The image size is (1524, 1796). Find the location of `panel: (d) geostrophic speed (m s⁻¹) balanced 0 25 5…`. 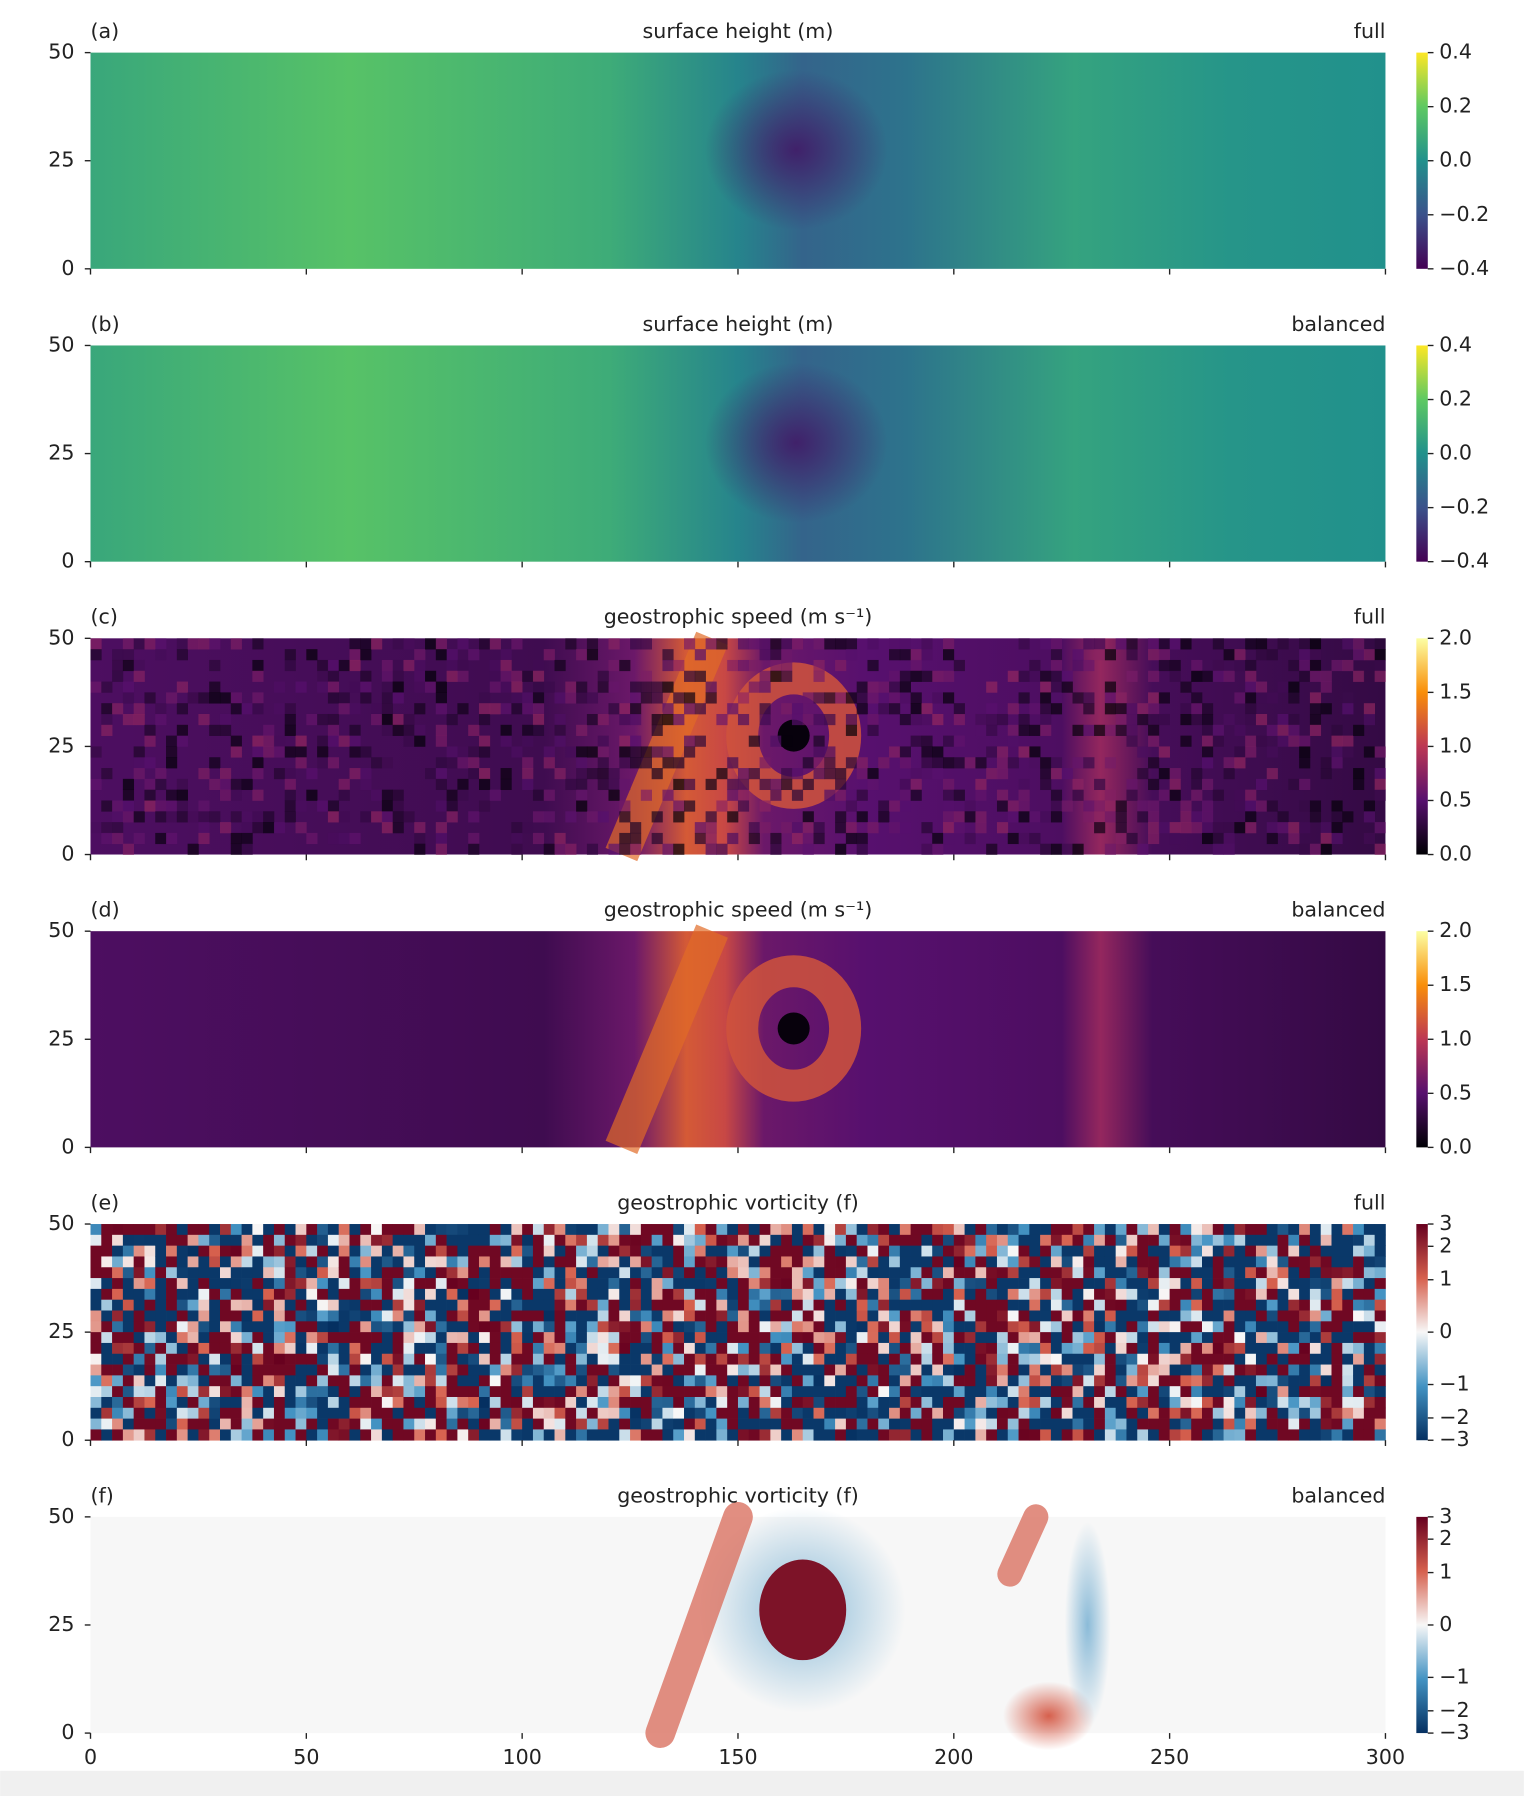

panel: (d) geostrophic speed (m s⁻¹) balanced 0 25 5… is located at coordinates (760, 1028).